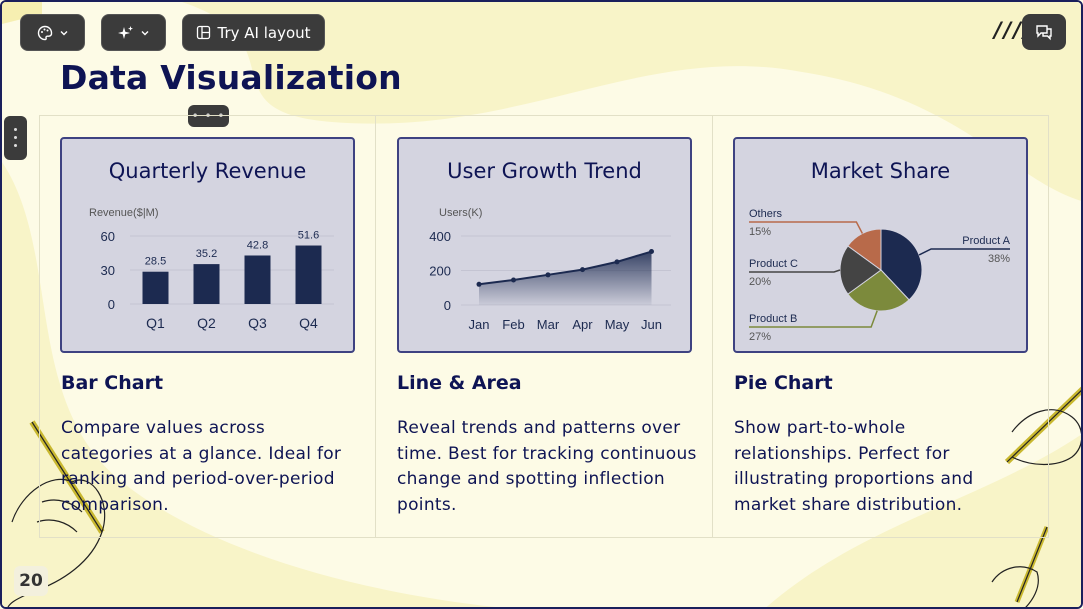 The width and height of the screenshot is (1083, 609). Describe the element at coordinates (257, 245) in the screenshot. I see `data-label: 42.8` at that location.